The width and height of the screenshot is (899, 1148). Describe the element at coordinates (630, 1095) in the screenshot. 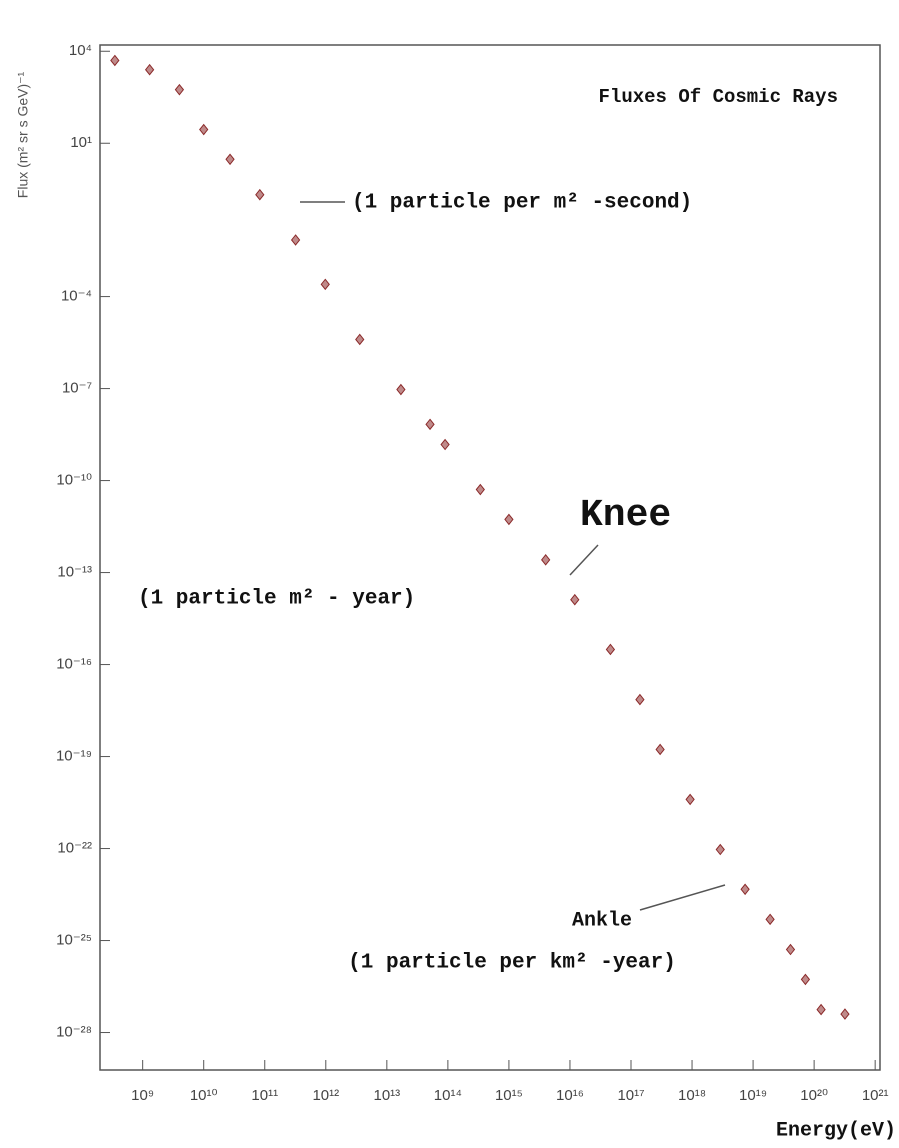

I see `x-tick-label: 10¹⁷` at that location.